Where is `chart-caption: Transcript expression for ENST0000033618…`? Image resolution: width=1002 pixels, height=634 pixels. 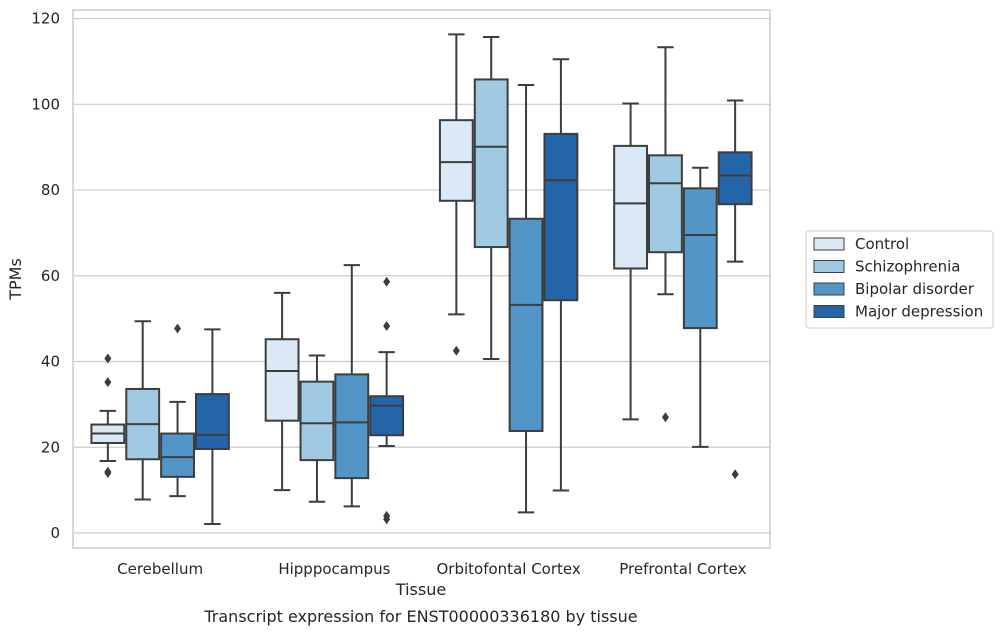 chart-caption: Transcript expression for ENST0000033618… is located at coordinates (420, 616).